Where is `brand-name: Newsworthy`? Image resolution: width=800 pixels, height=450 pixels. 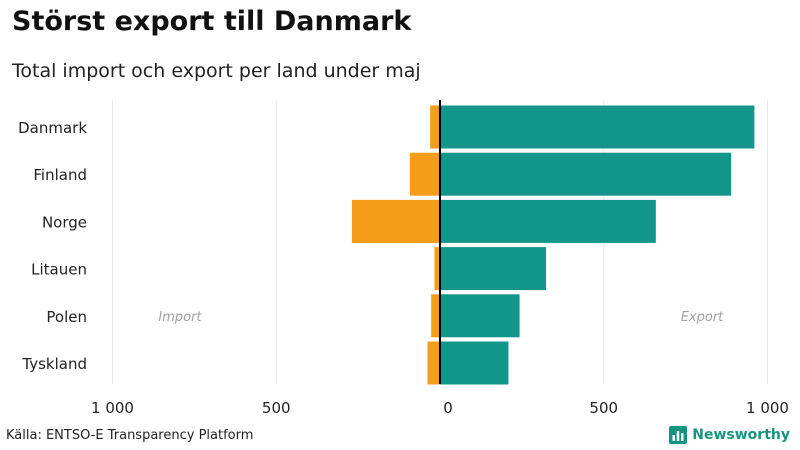 brand-name: Newsworthy is located at coordinates (741, 435).